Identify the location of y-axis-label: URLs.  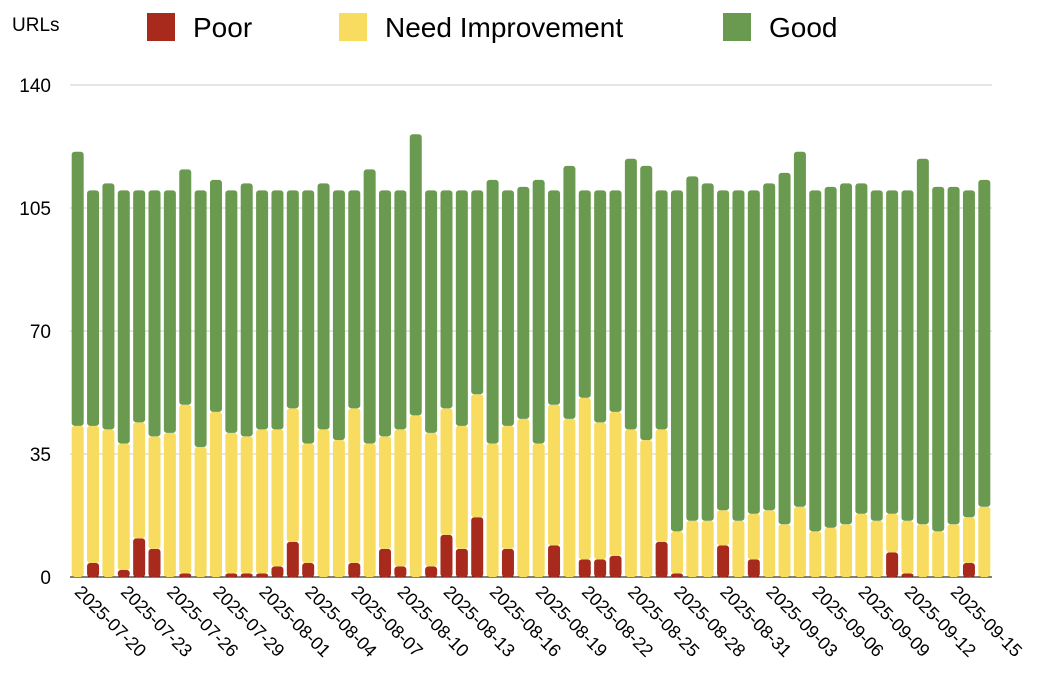
(36, 25).